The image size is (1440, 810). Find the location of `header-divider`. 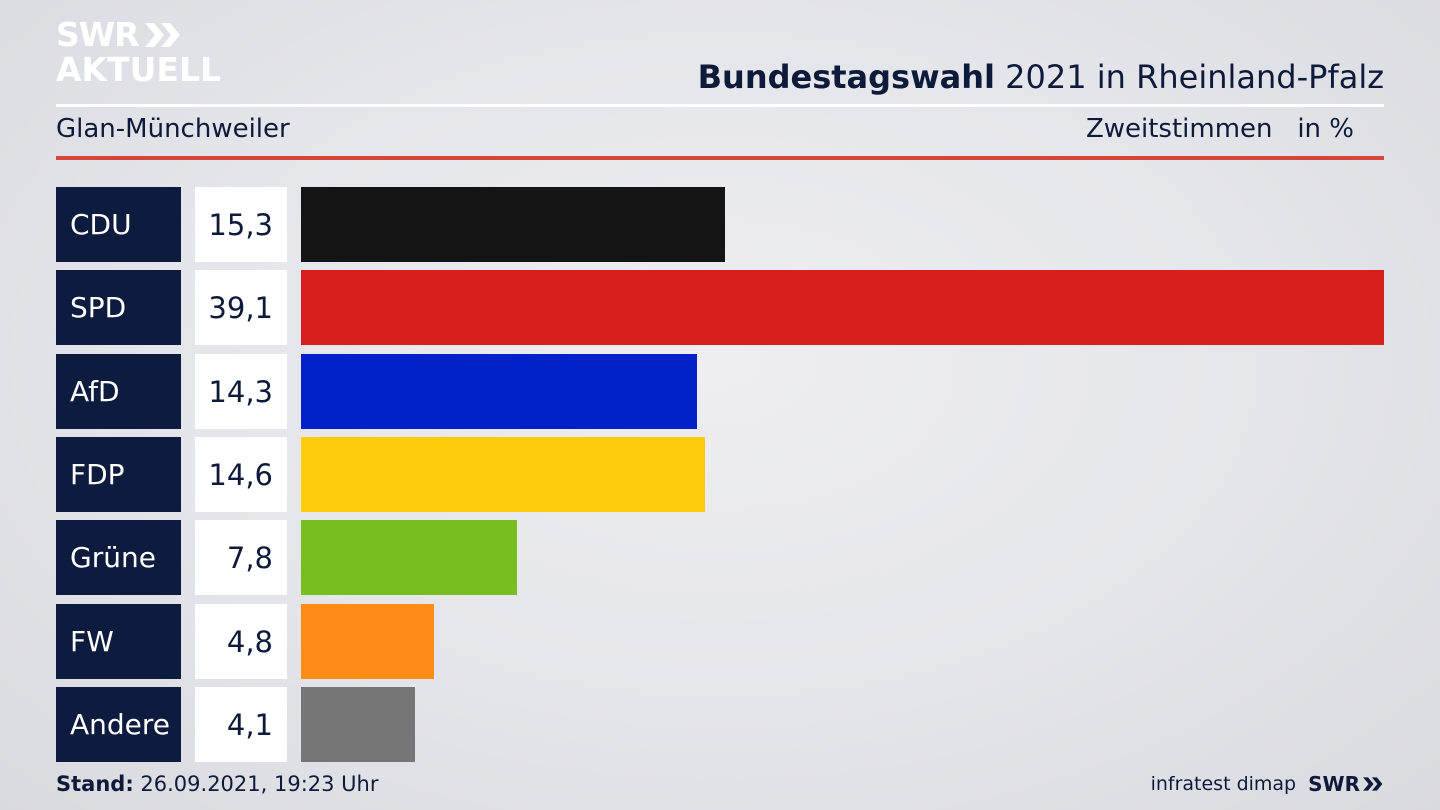

header-divider is located at coordinates (720, 105).